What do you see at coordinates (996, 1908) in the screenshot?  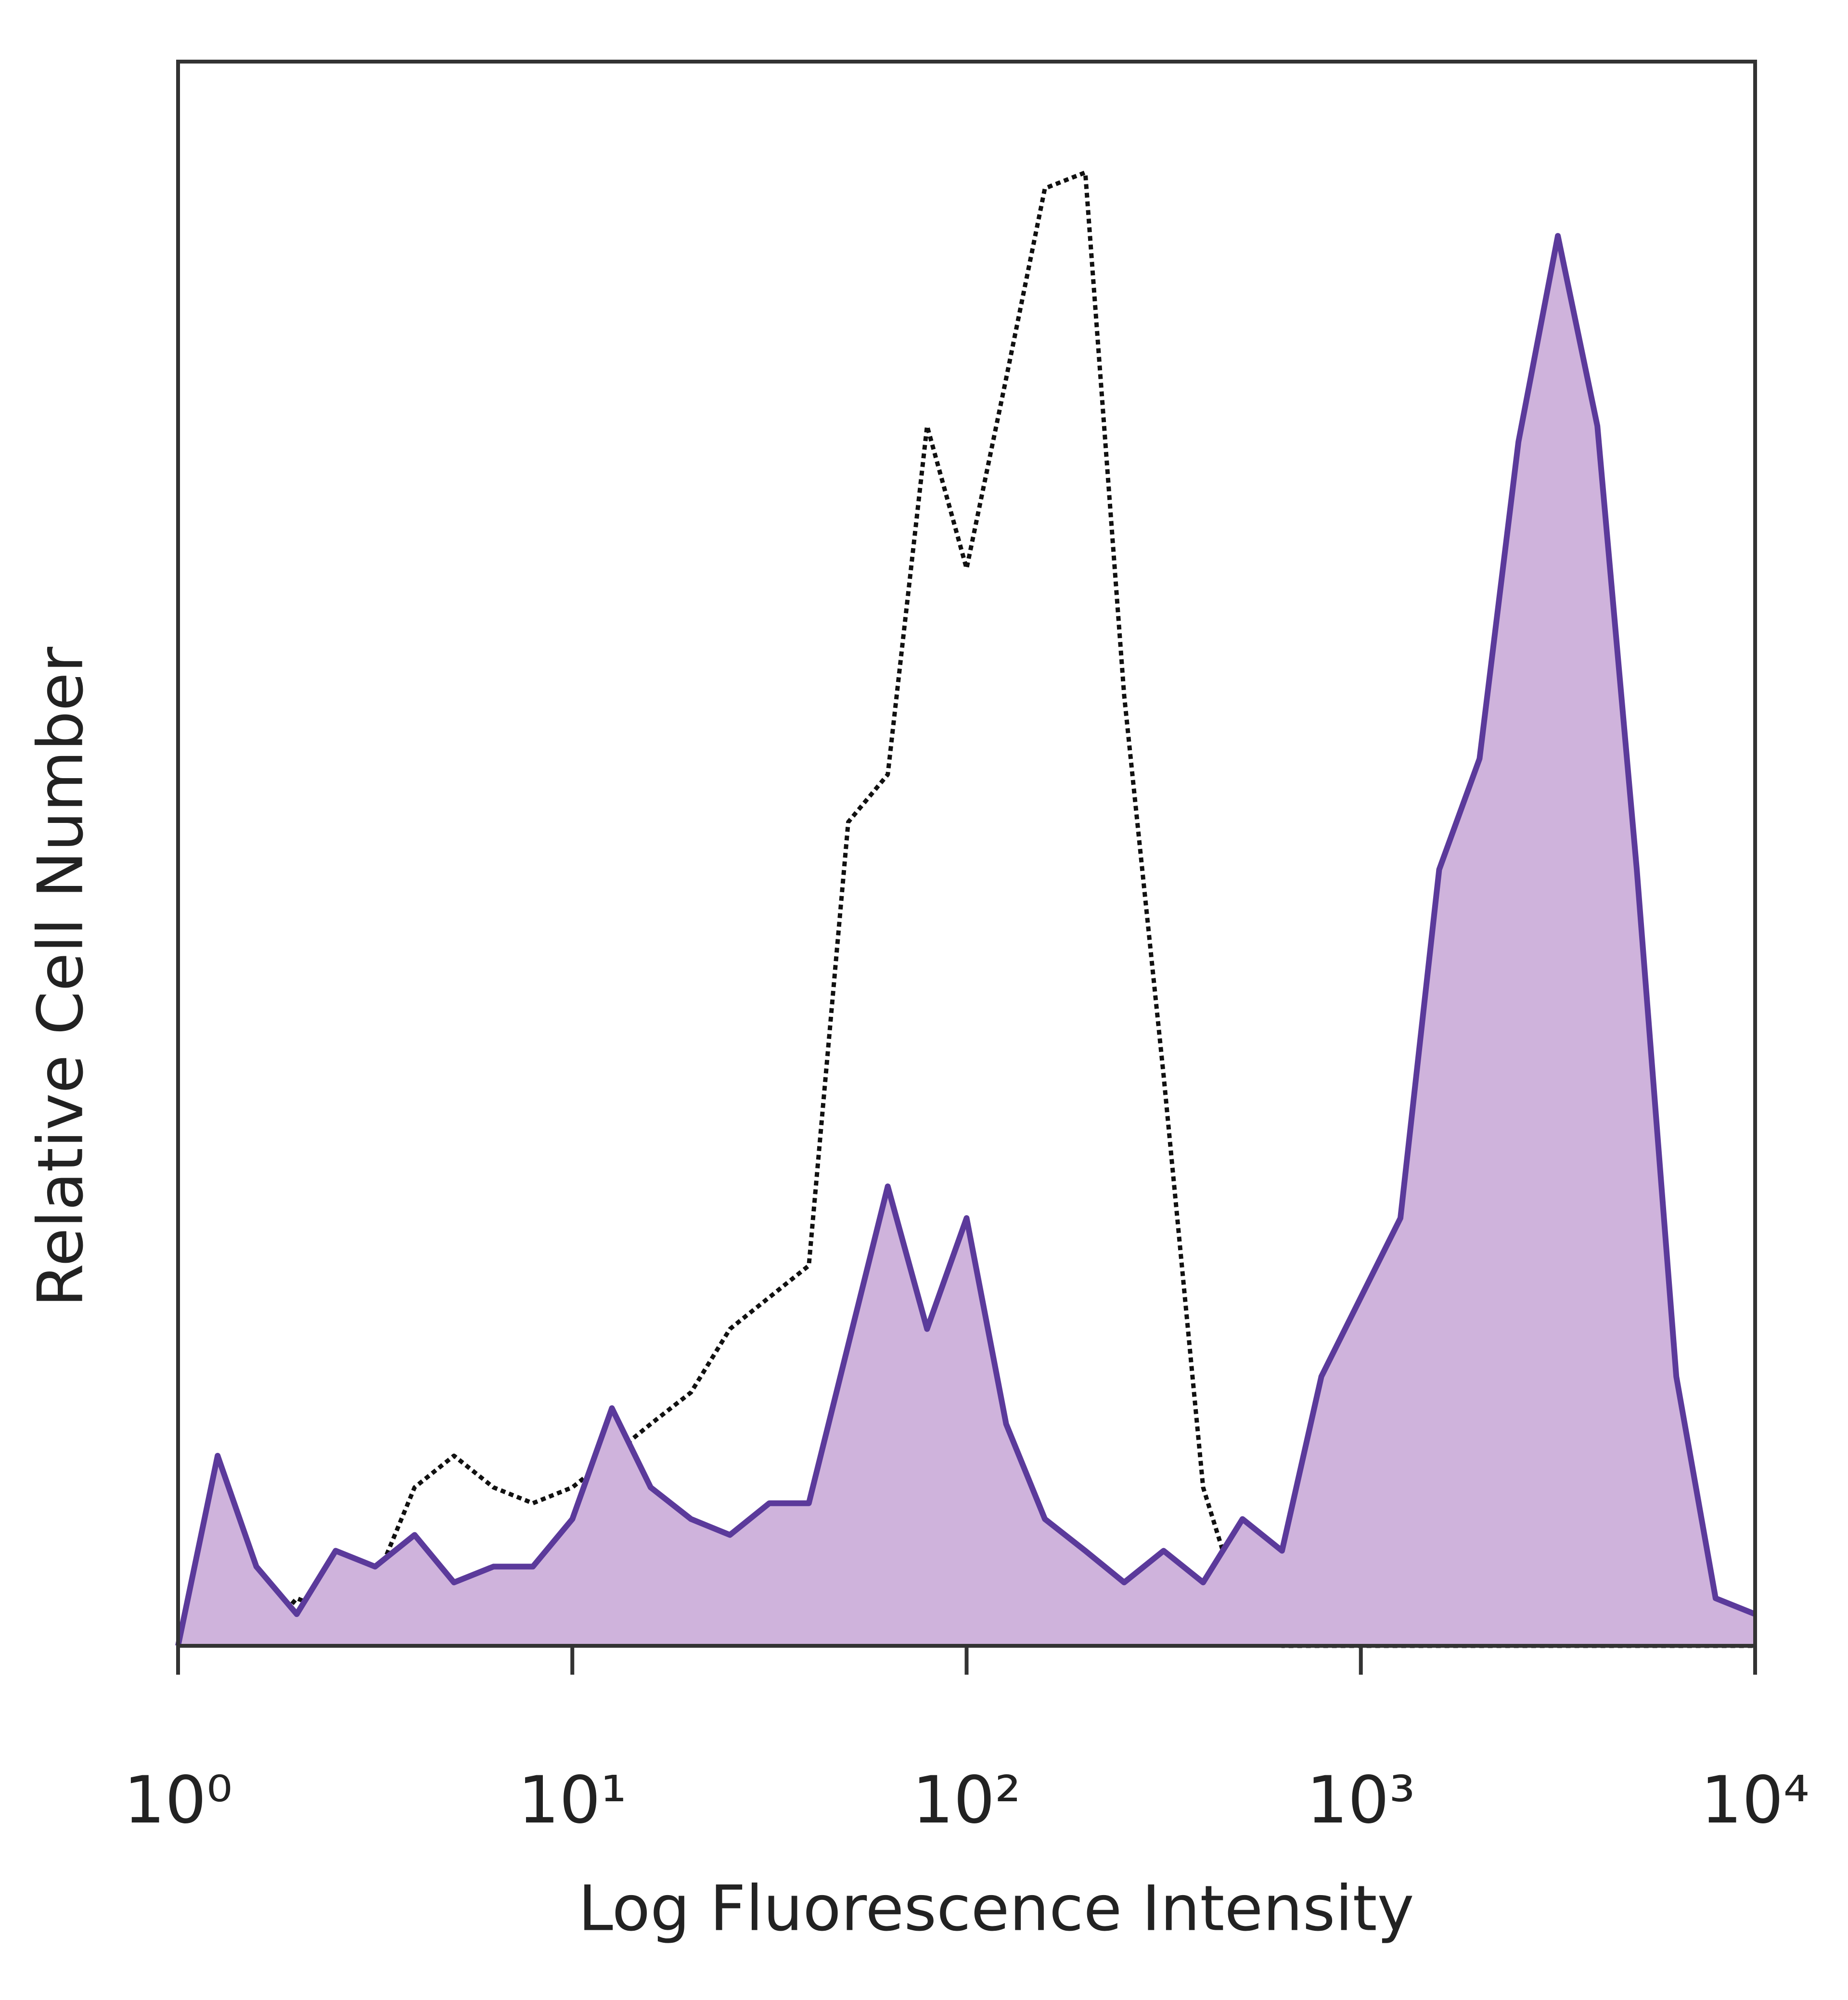 I see `x-axis-label: Log Fluorescence Intensity` at bounding box center [996, 1908].